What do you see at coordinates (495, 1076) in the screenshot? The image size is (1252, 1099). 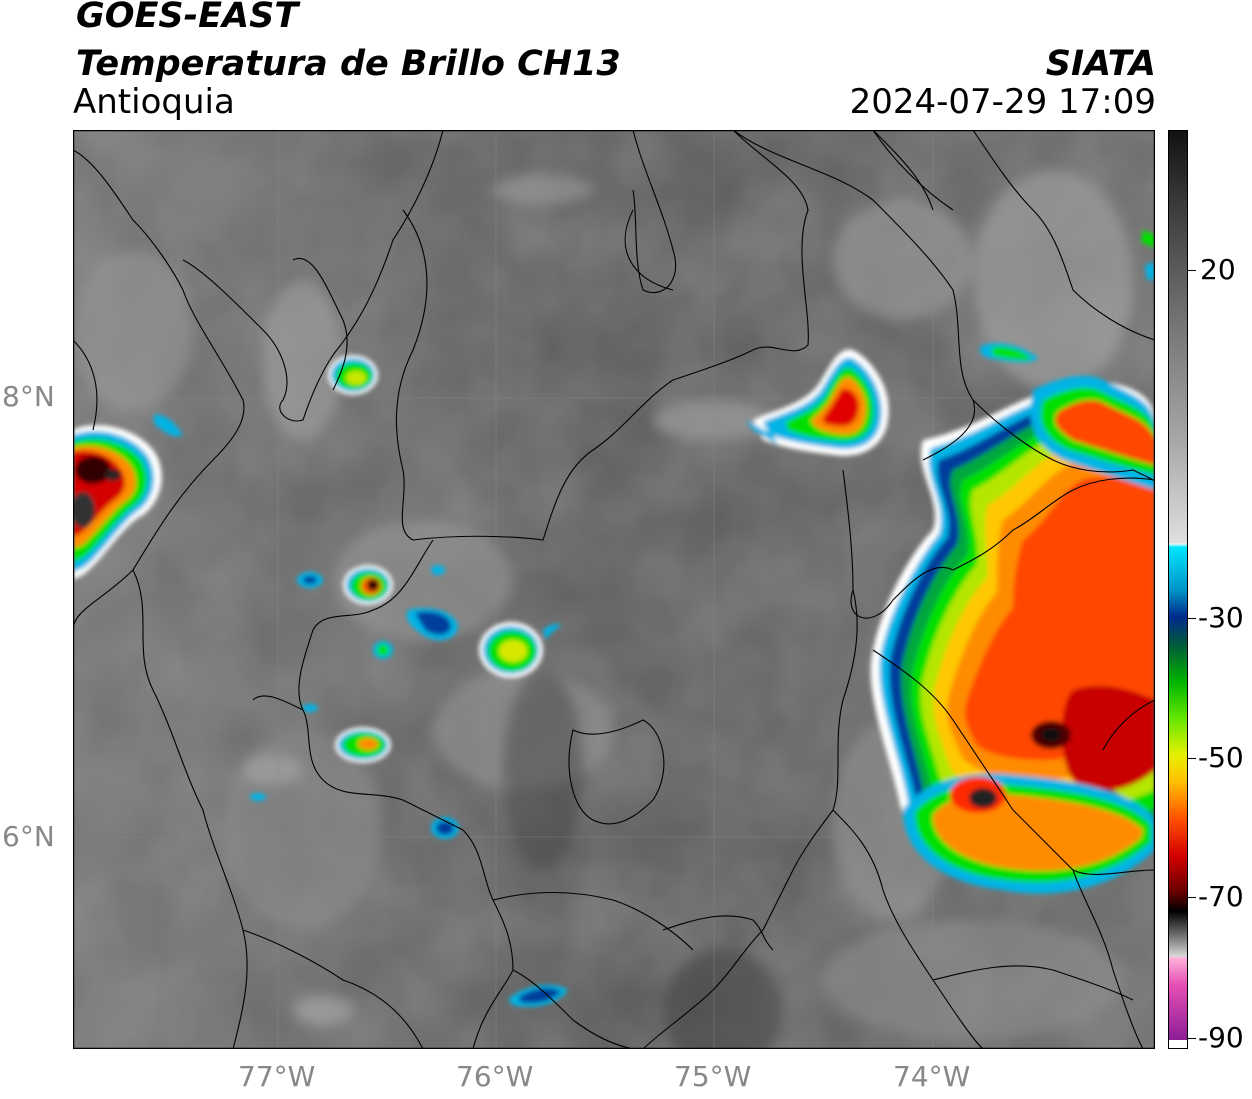 I see `lon-label-76w: 76°W` at bounding box center [495, 1076].